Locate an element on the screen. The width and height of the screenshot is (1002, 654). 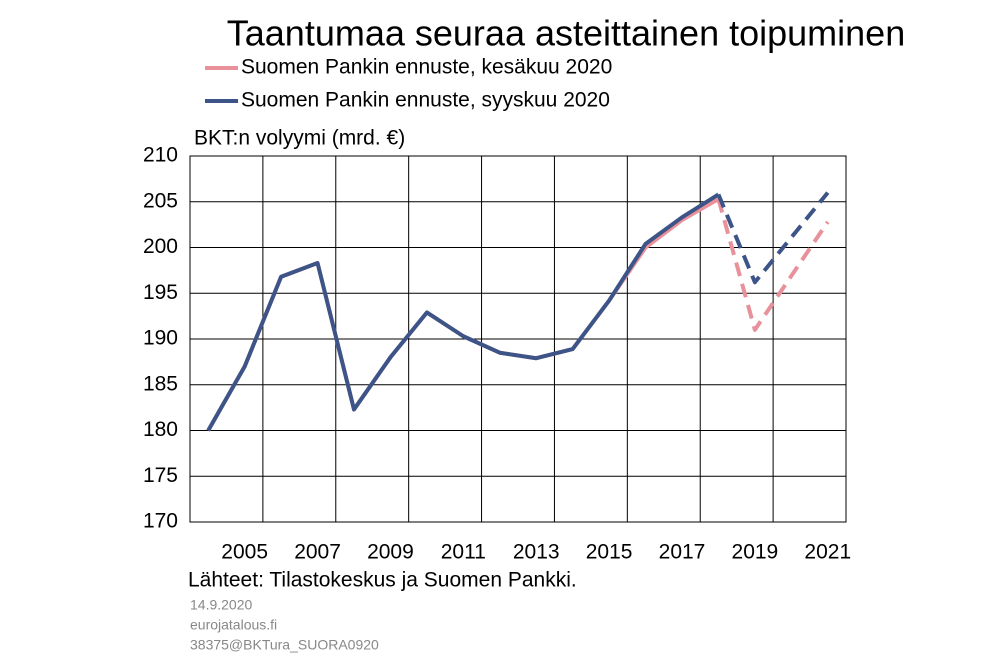
source: Lähteet: Tilastokeskus ja Suomen Pankki. is located at coordinates (382, 580).